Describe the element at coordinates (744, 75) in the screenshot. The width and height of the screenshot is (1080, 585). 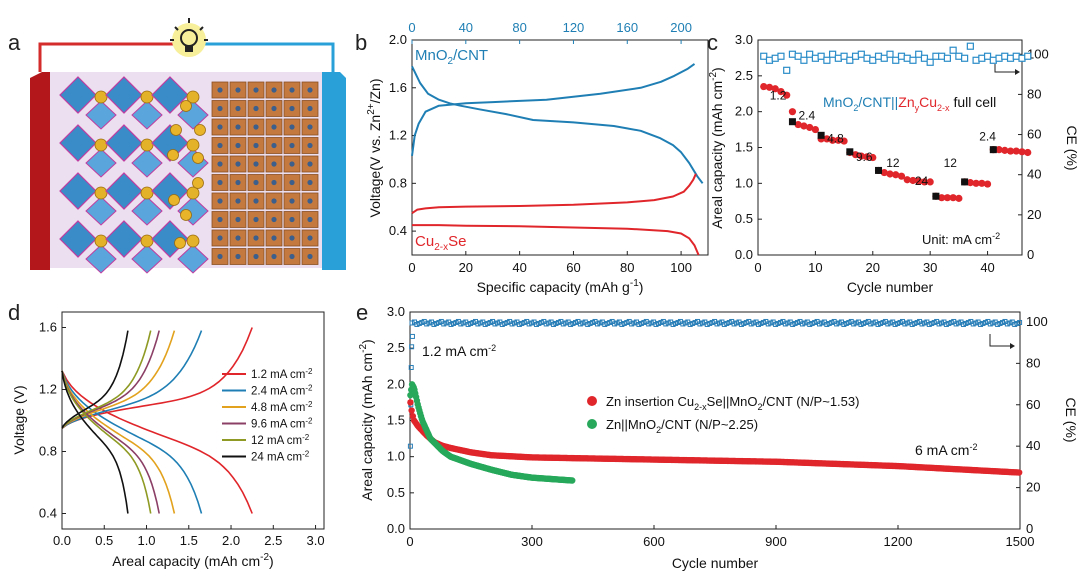
I see `y-tick-label: 2.5` at that location.